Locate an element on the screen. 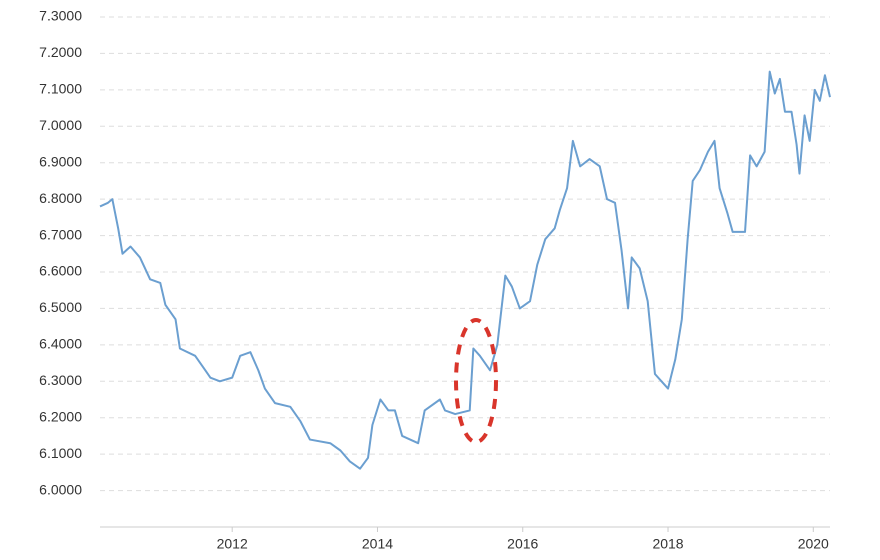 This screenshot has height=560, width=880. y-tick-label: 6.2000 is located at coordinates (60, 416).